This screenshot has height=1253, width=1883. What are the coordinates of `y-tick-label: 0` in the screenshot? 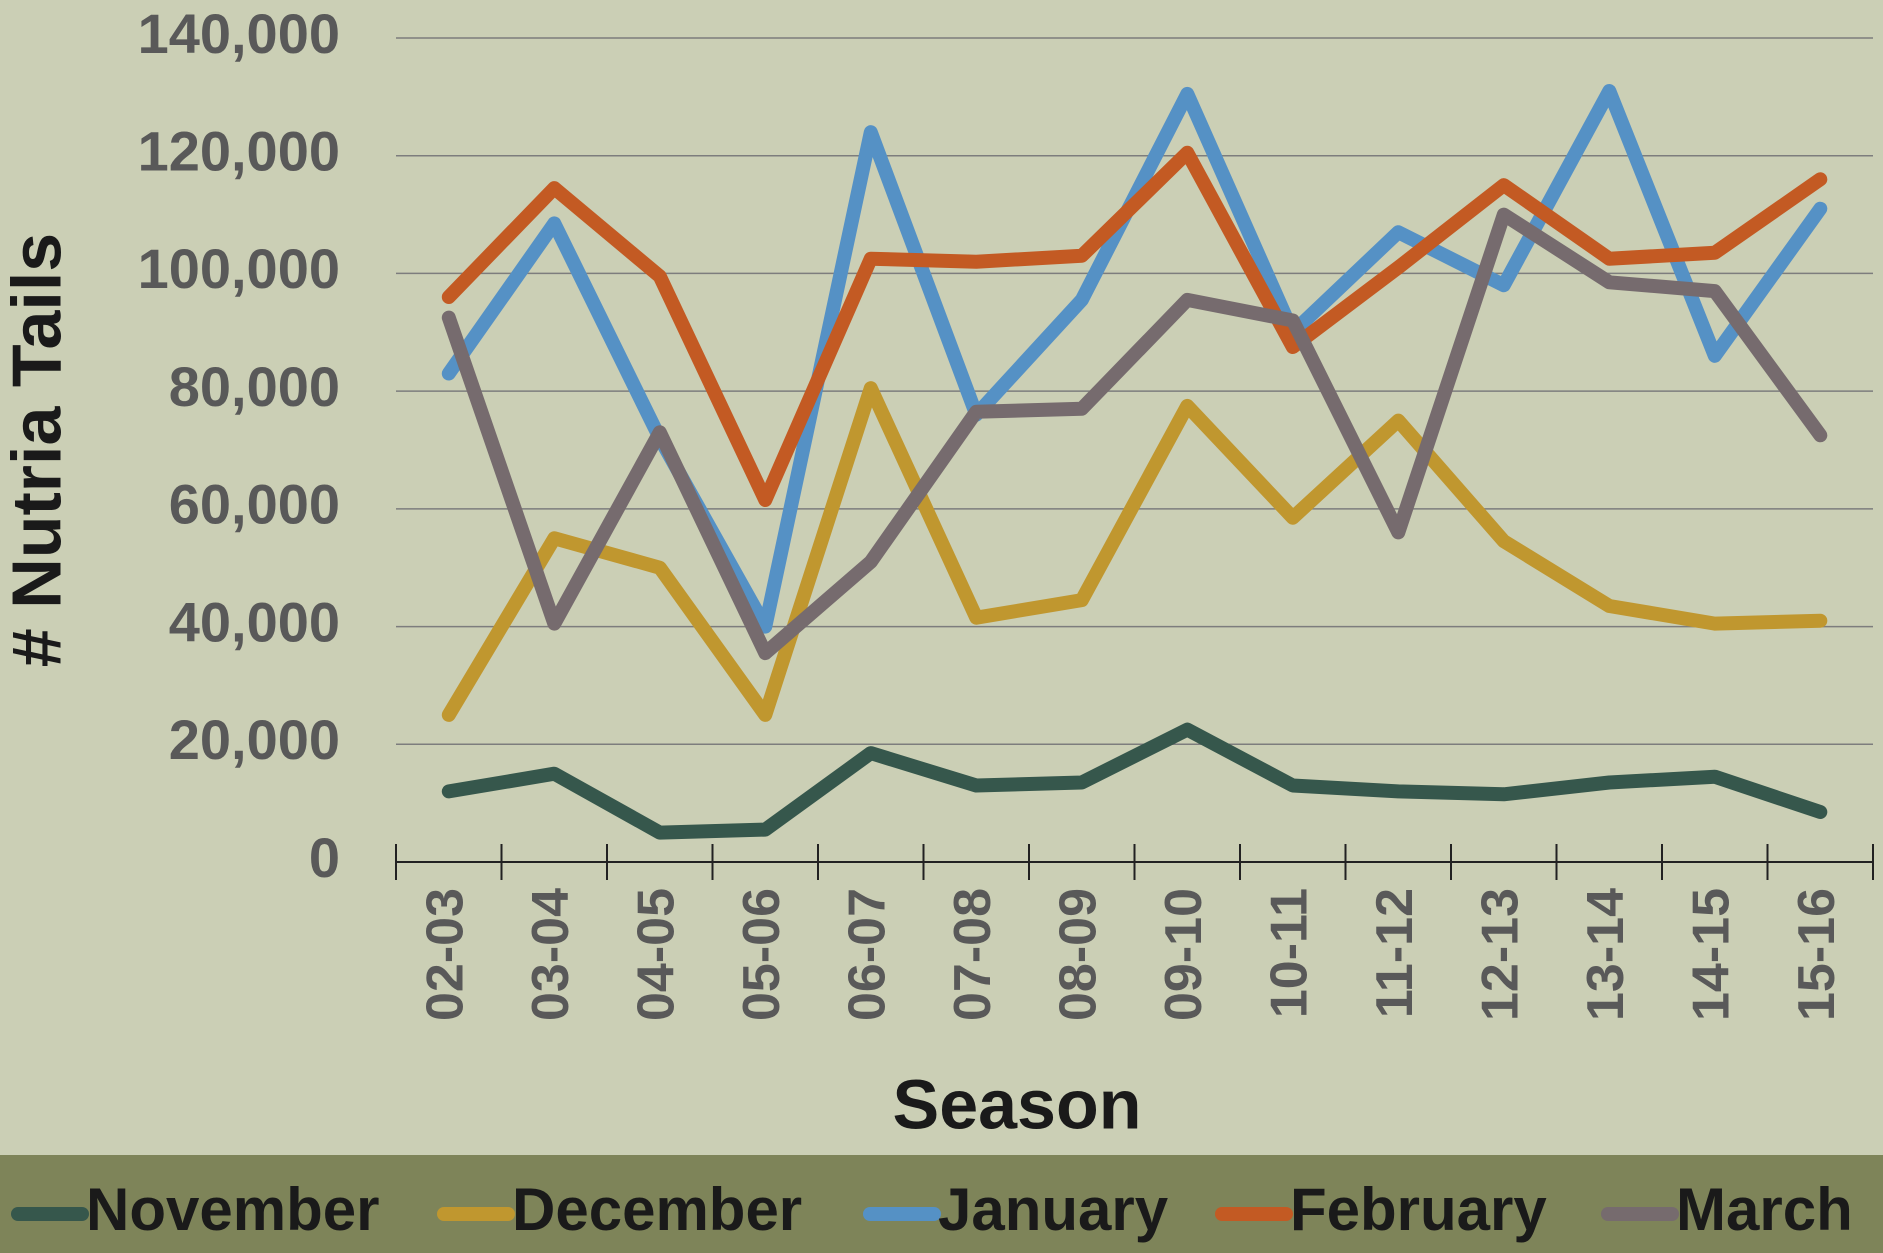 It's located at (324, 857).